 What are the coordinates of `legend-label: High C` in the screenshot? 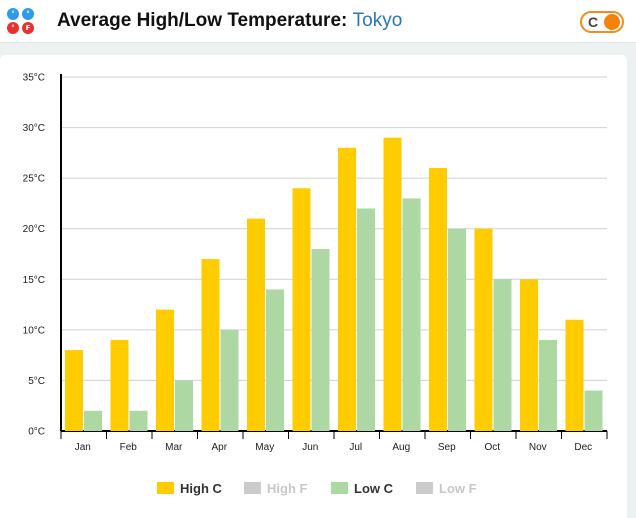 It's located at (201, 488).